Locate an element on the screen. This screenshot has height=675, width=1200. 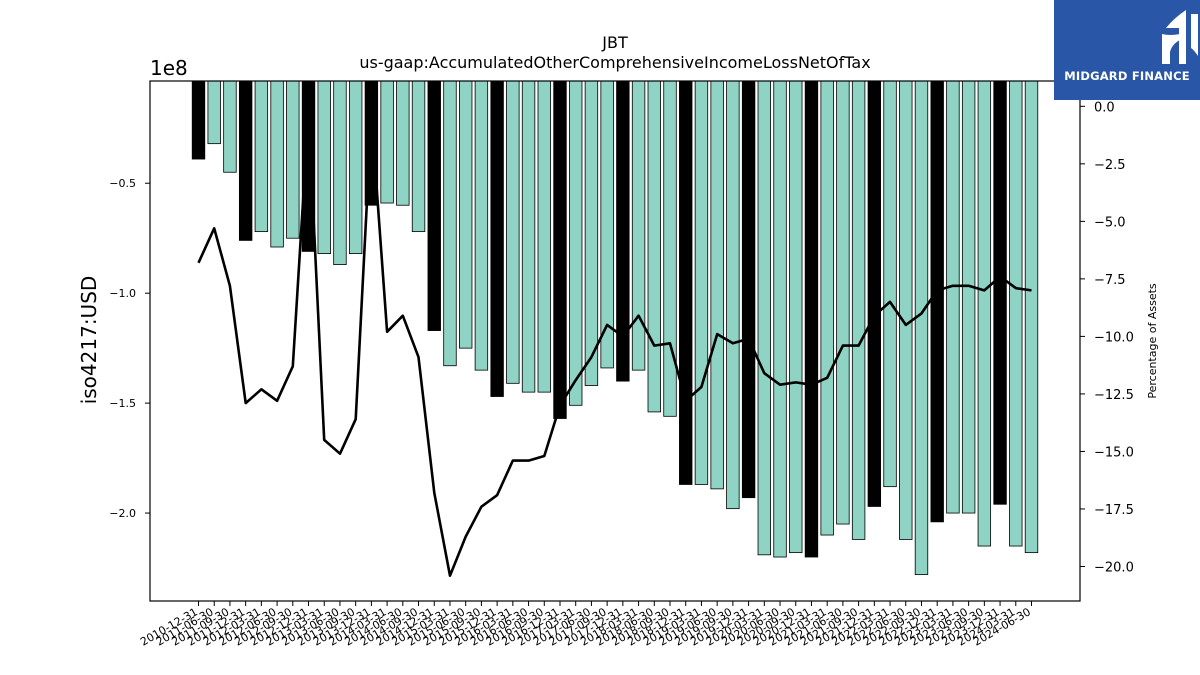
y-tick-label: −1.5 is located at coordinates (122, 403).